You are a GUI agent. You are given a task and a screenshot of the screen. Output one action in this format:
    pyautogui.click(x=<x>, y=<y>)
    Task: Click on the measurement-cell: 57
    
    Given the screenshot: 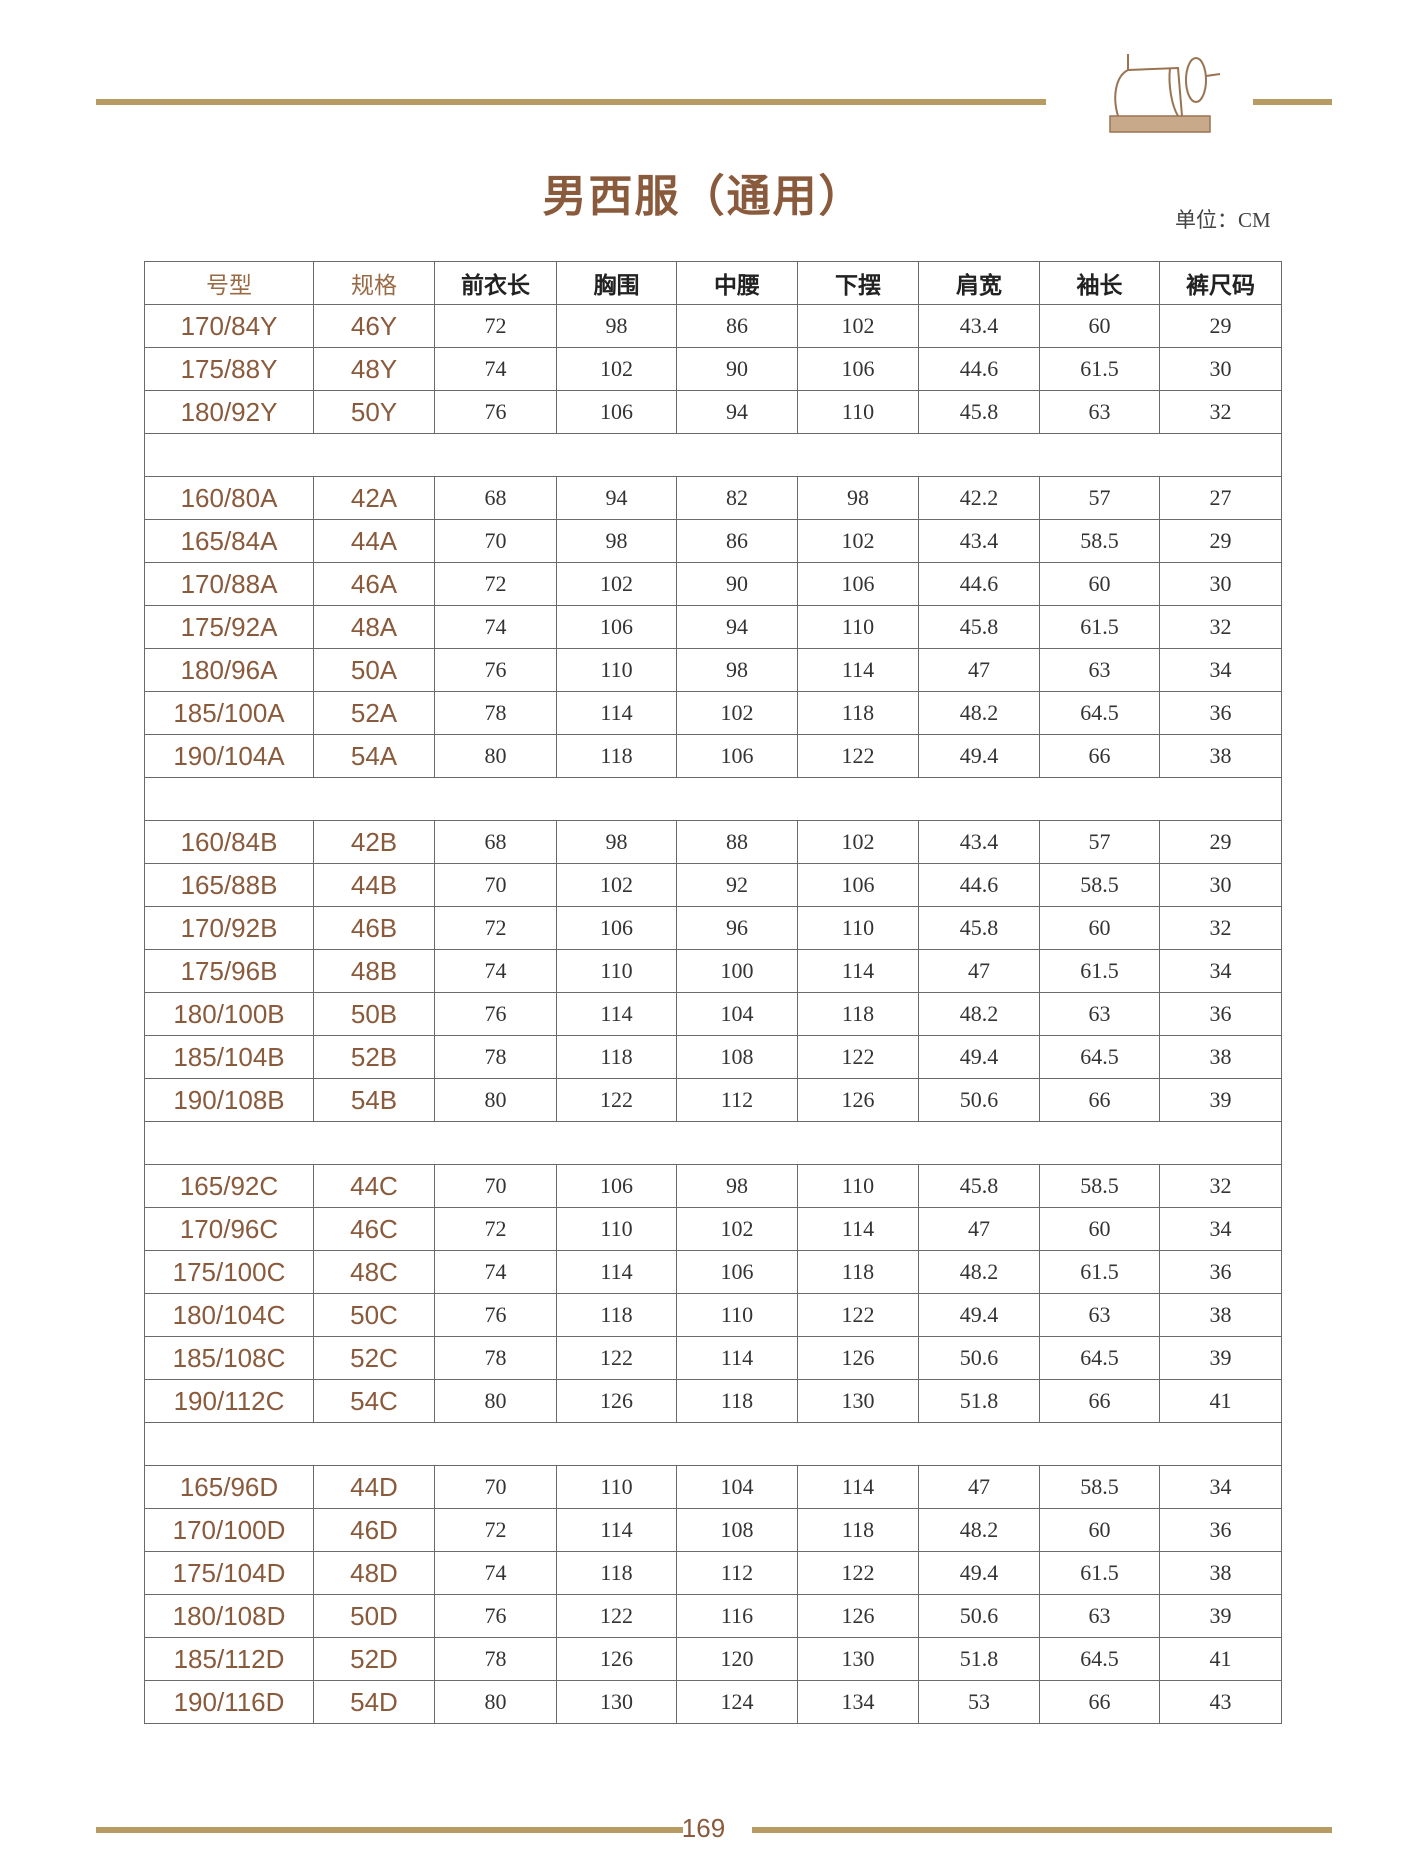 What is the action you would take?
    pyautogui.click(x=1099, y=842)
    